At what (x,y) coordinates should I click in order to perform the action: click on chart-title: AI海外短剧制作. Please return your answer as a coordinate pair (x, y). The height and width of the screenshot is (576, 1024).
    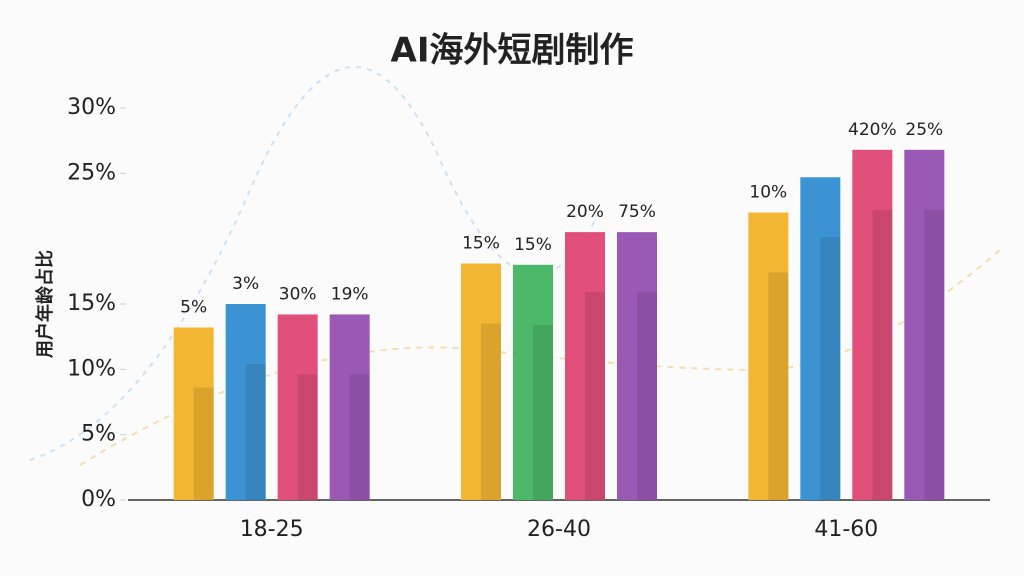
    Looking at the image, I should click on (512, 51).